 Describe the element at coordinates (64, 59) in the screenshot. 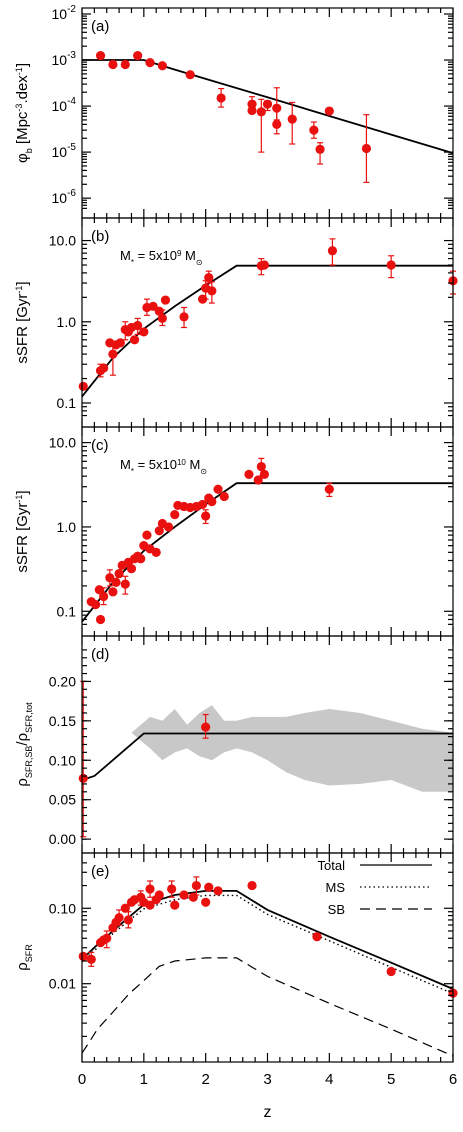

I see `y-tick-label: 10⁻³` at that location.